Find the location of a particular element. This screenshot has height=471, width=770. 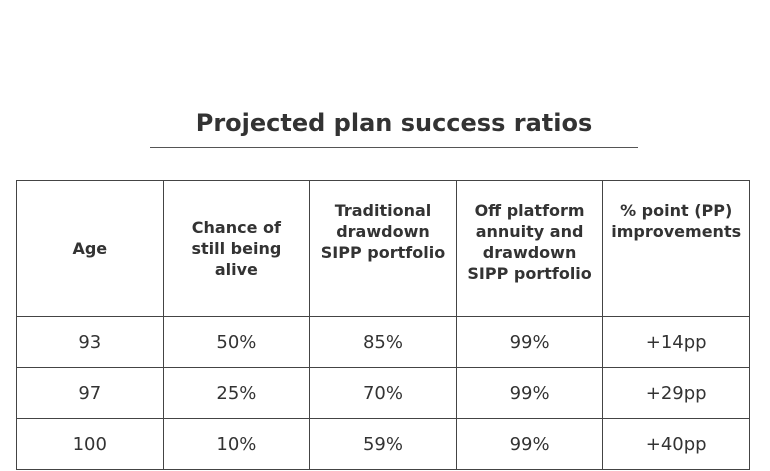

cell-chance-alive: 50% is located at coordinates (236, 342).